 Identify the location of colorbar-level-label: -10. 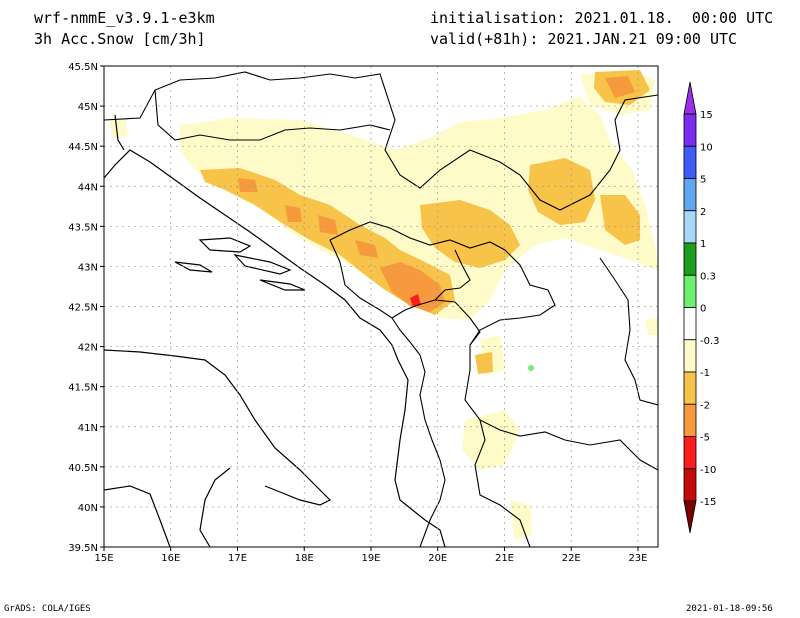
(708, 470).